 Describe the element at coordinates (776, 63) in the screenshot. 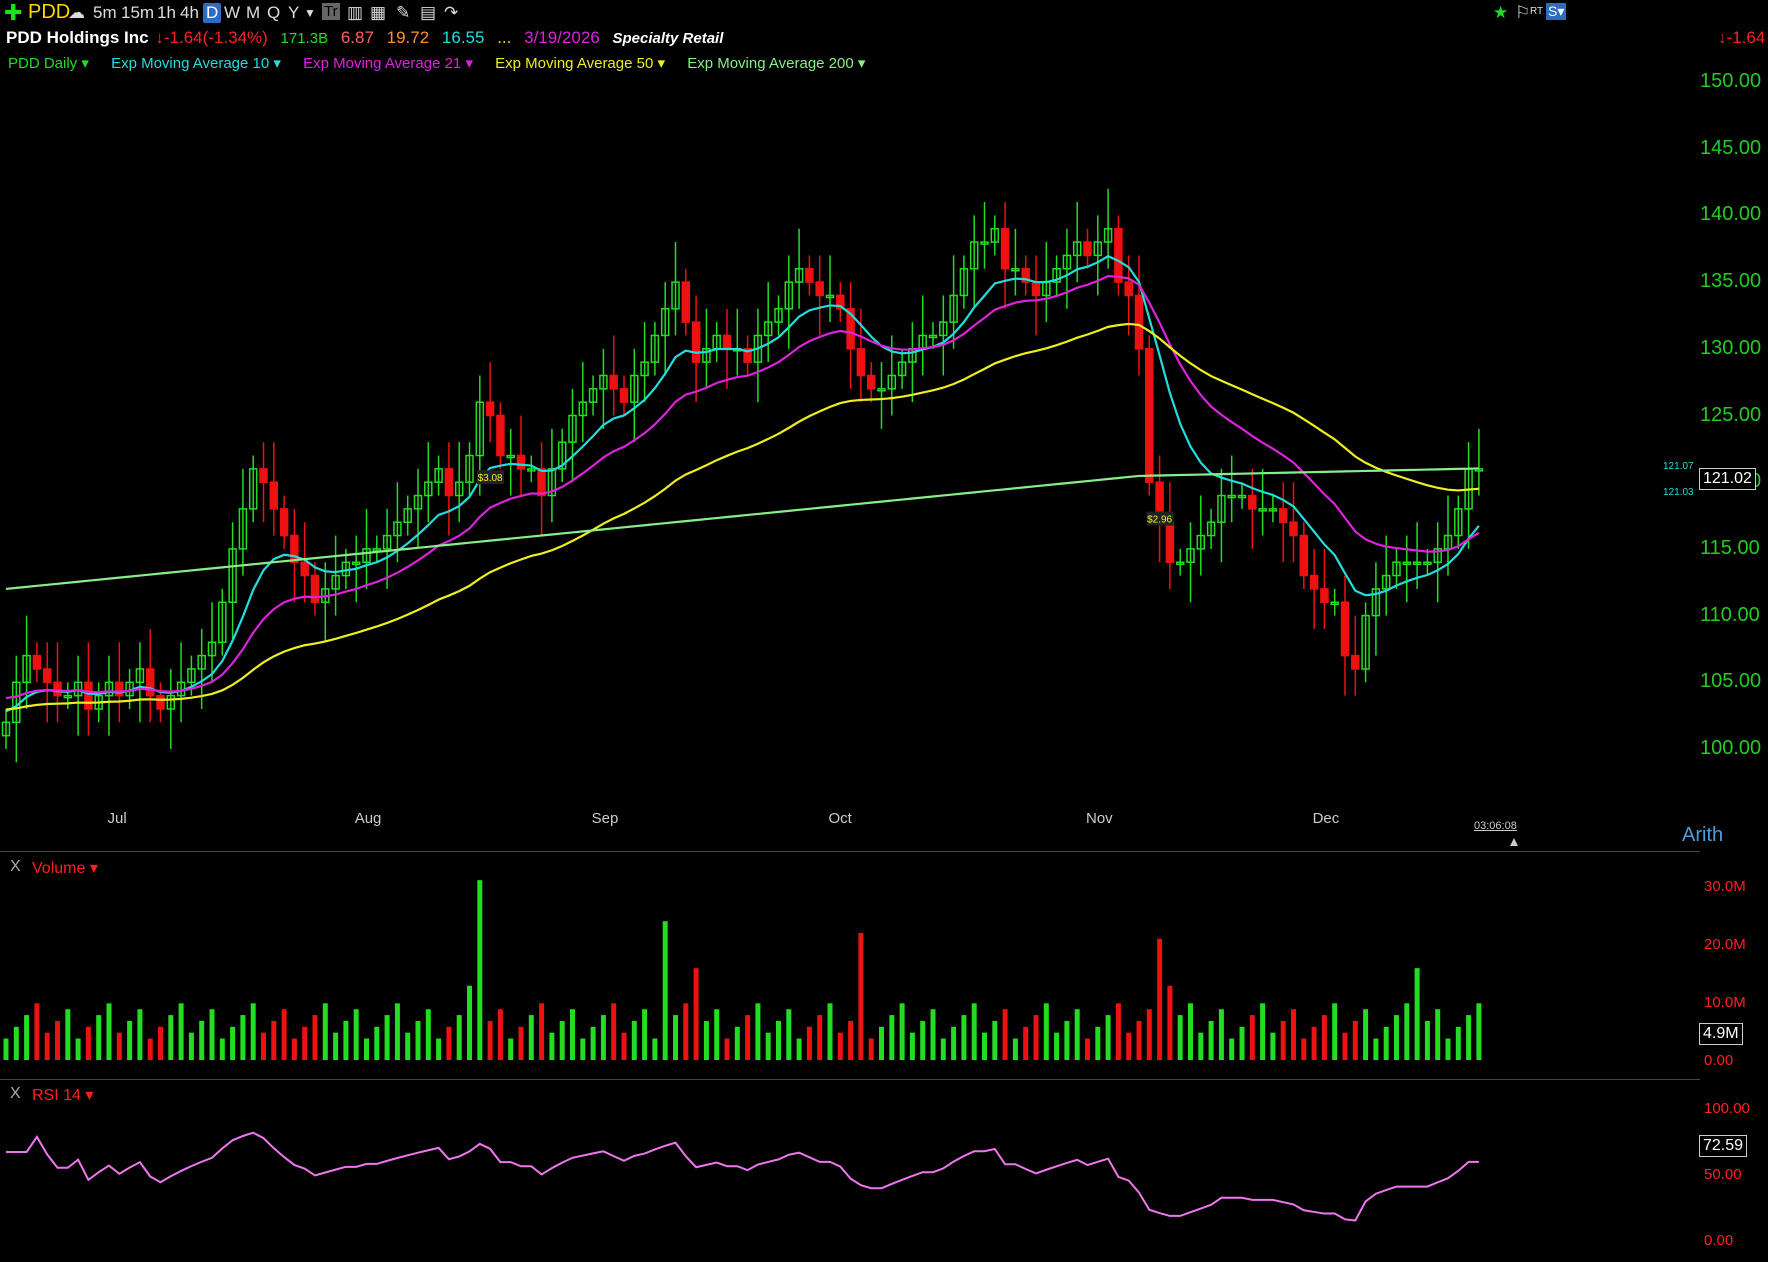

I see `legend-ema200: Exp Moving Average 200 ▾` at that location.